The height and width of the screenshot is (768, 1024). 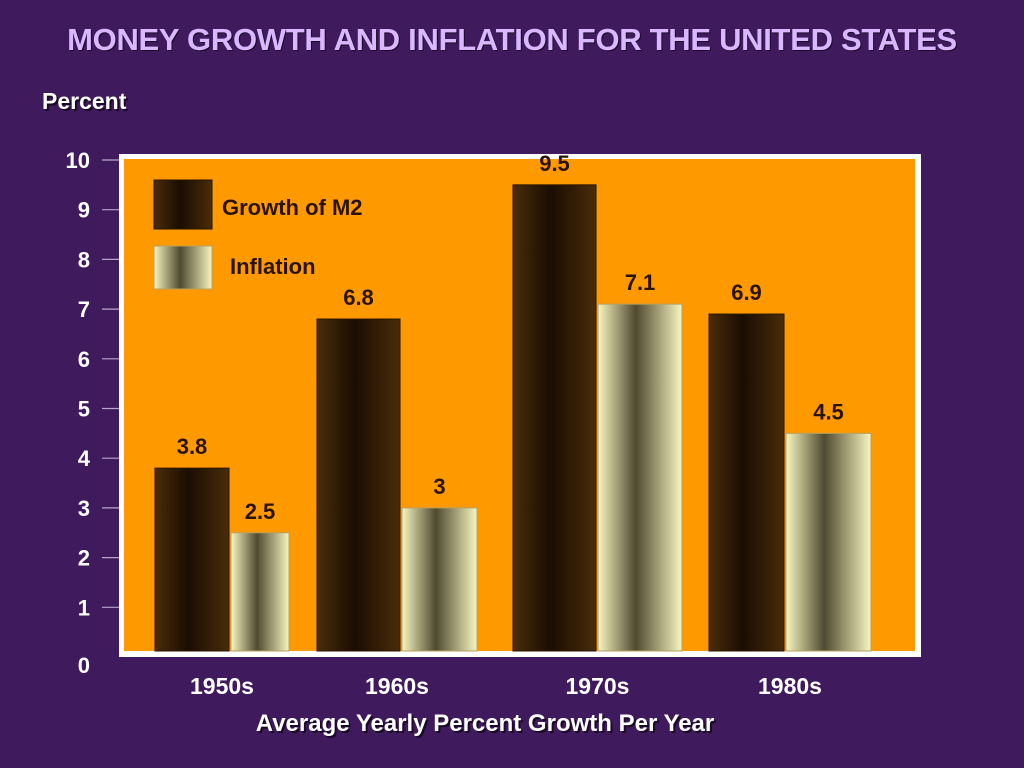 What do you see at coordinates (84, 210) in the screenshot?
I see `y-tick-label: 9` at bounding box center [84, 210].